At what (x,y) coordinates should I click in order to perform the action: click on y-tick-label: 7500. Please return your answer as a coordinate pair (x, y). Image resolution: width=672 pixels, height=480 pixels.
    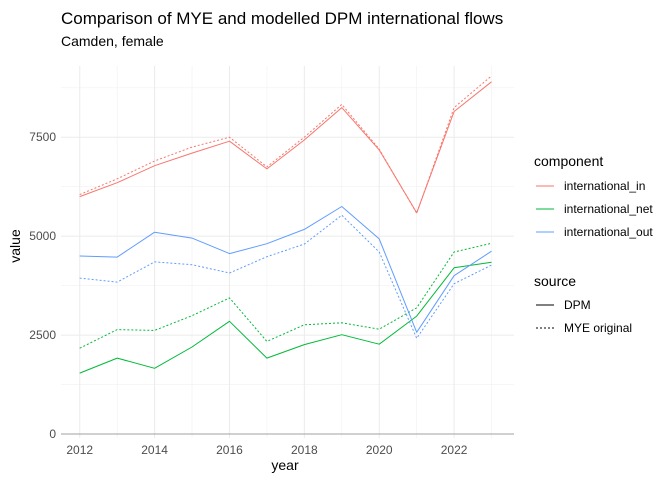
    Looking at the image, I should click on (42, 137).